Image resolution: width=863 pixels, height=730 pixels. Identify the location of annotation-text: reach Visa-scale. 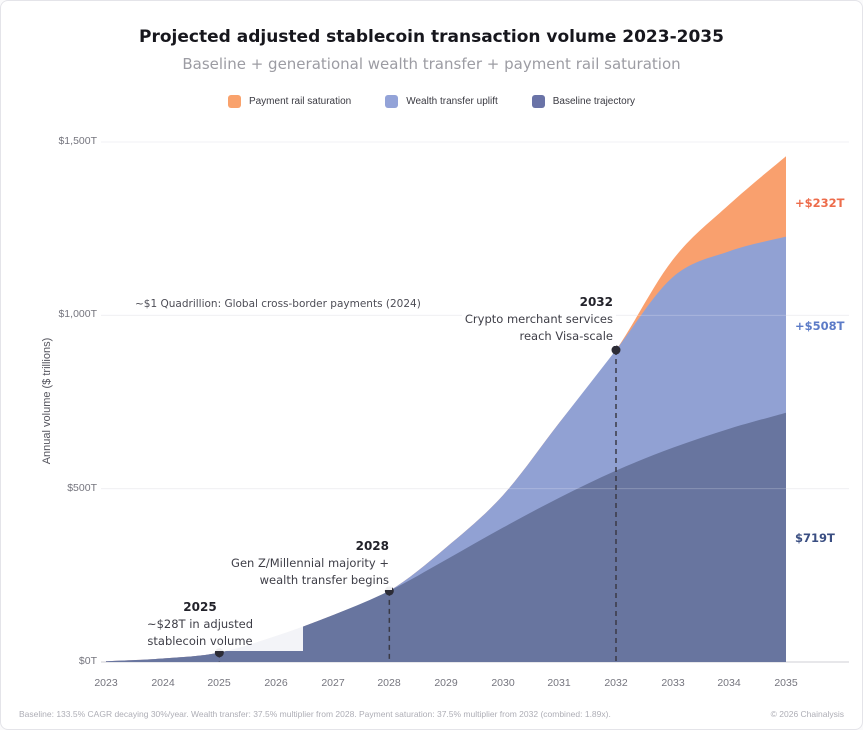
(566, 336).